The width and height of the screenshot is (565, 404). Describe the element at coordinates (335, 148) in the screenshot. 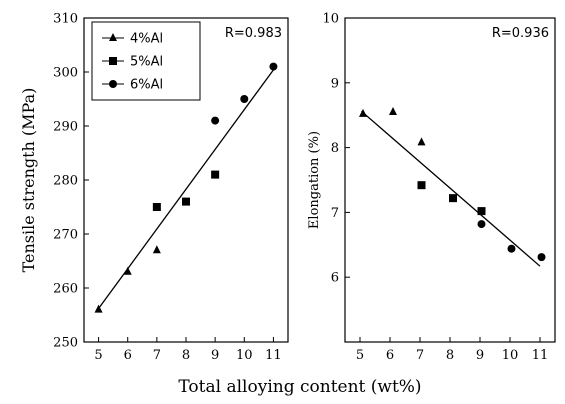

I see `y-tick-label: 8` at that location.